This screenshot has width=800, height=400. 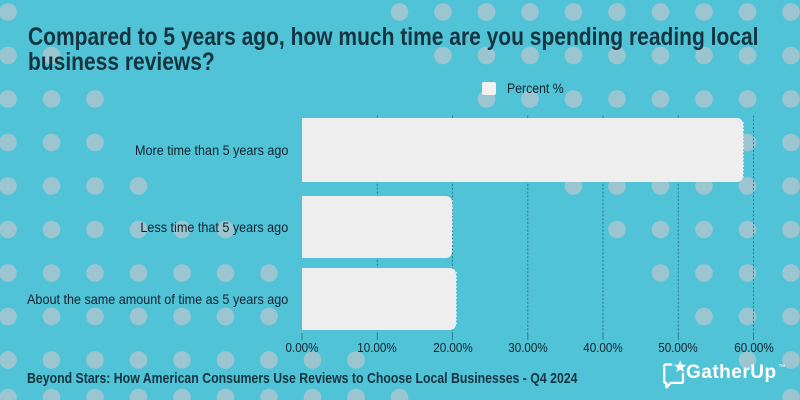 What do you see at coordinates (782, 368) in the screenshot?
I see `trademark-symbol: ™` at bounding box center [782, 368].